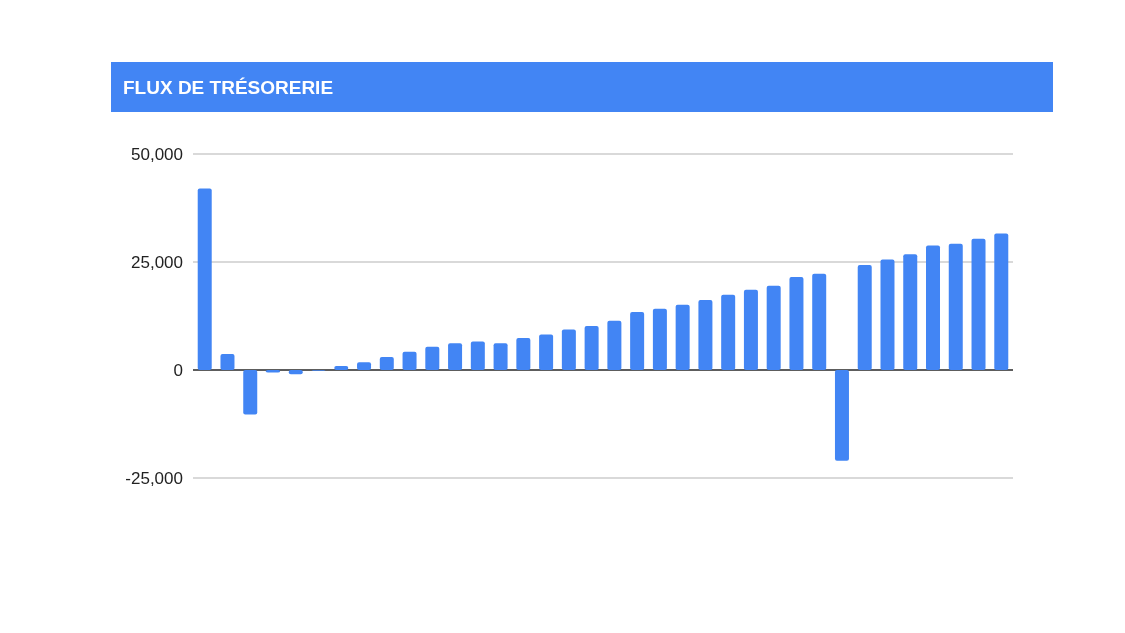 The height and width of the screenshot is (633, 1125). I want to click on y-tick-label: 25,000, so click(157, 262).